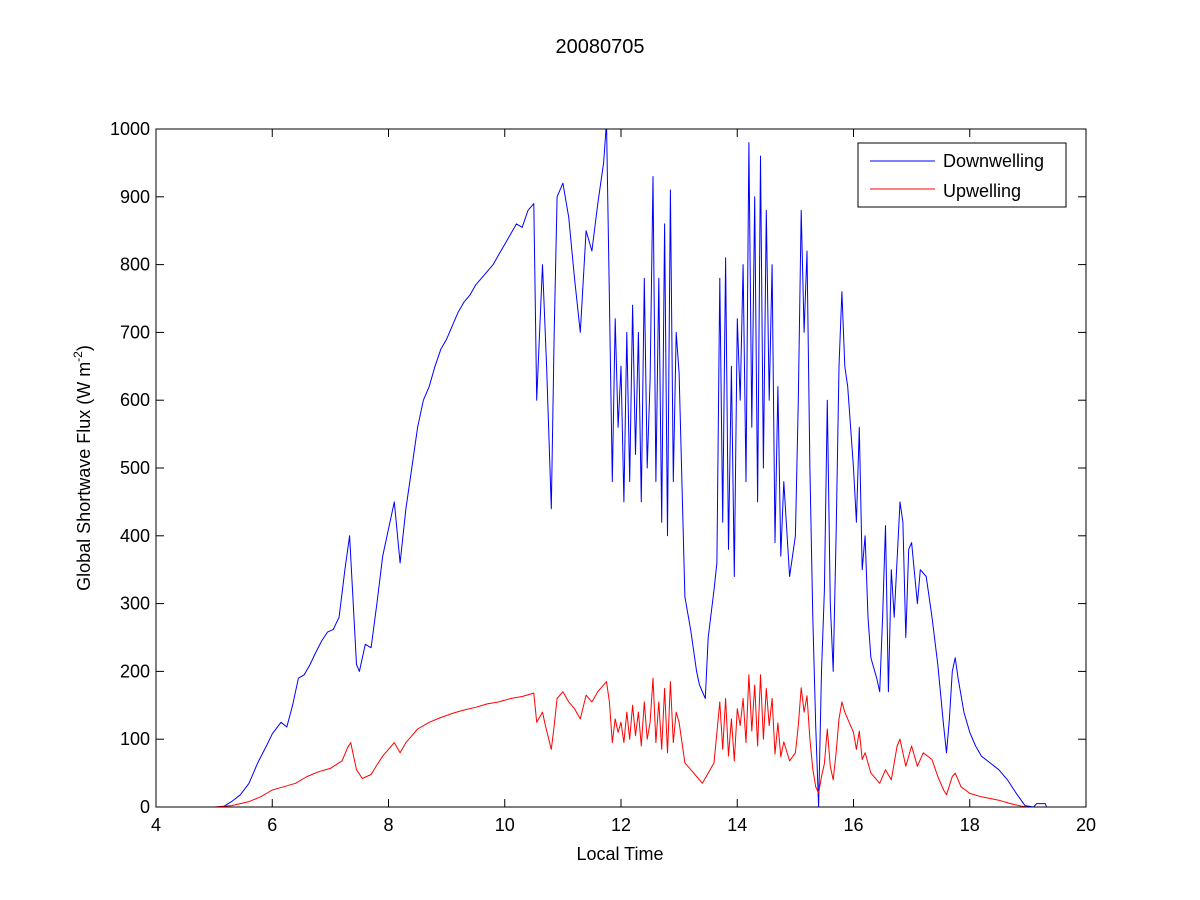 The image size is (1200, 900). I want to click on legend-label-downwelling: Downwelling, so click(993, 161).